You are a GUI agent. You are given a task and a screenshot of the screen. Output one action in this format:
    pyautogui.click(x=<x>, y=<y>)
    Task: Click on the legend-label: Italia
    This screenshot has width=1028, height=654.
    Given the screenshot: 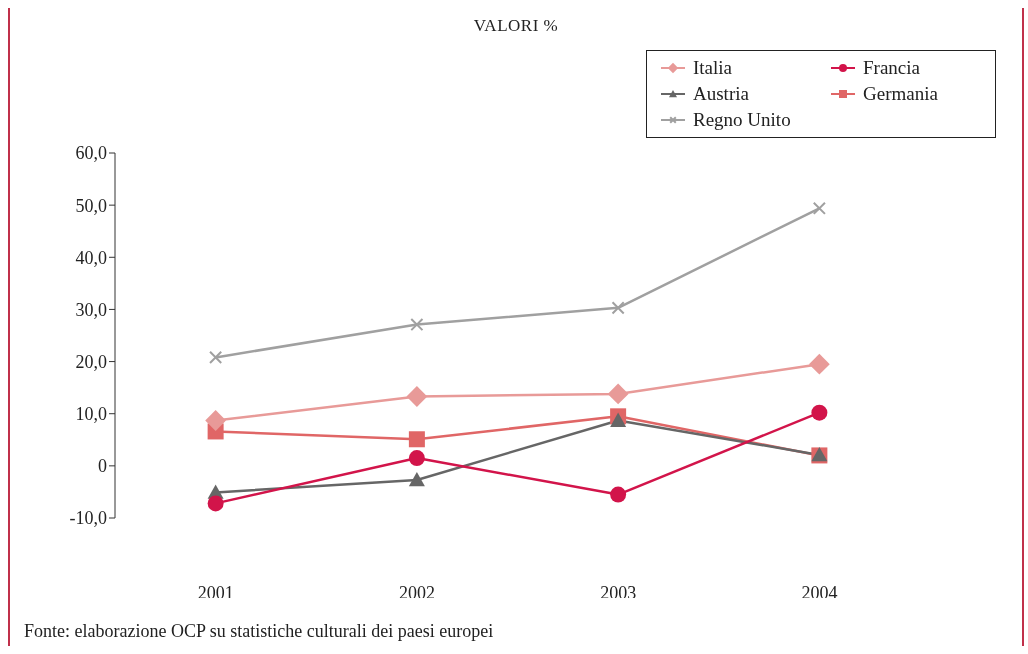 What is the action you would take?
    pyautogui.click(x=713, y=68)
    